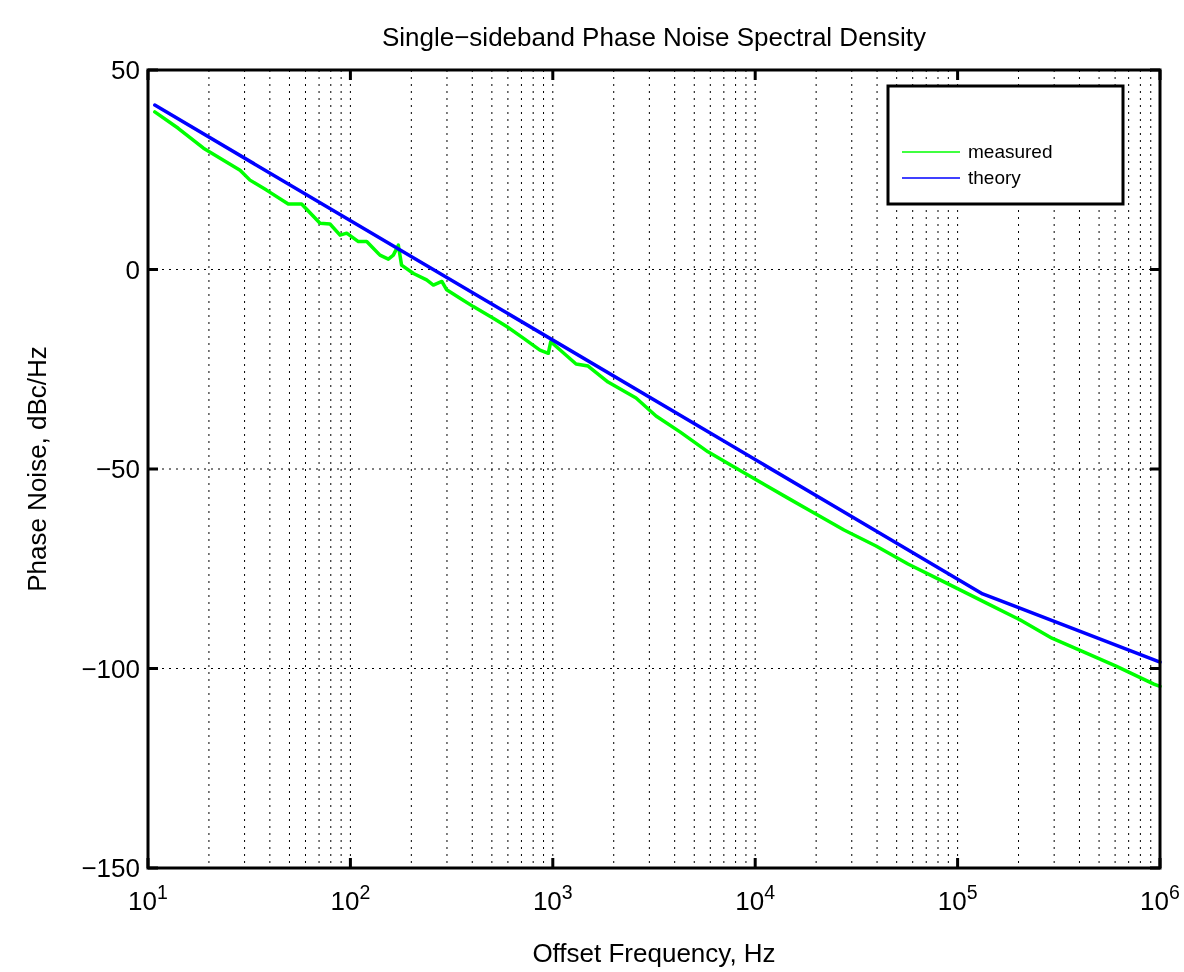 This screenshot has width=1184, height=972. What do you see at coordinates (117, 469) in the screenshot?
I see `y-tick-label: −50` at bounding box center [117, 469].